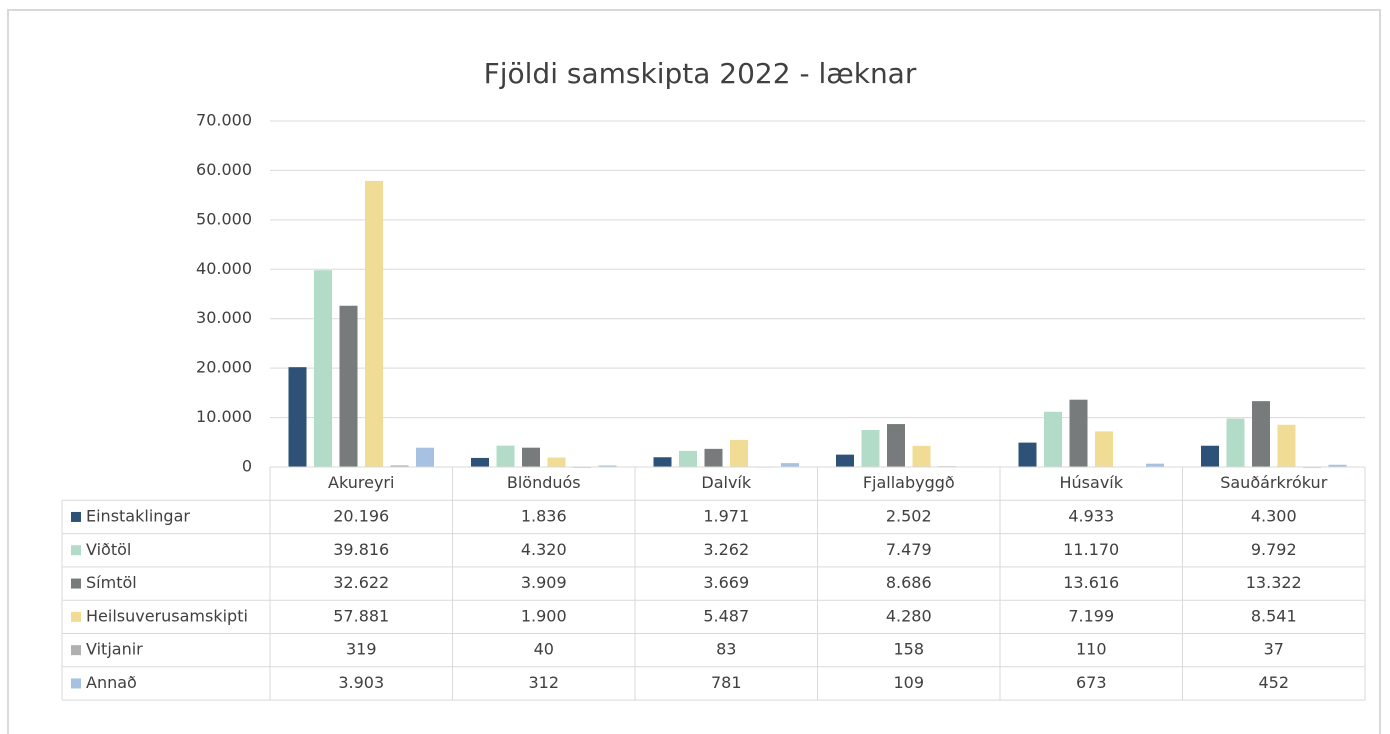 The width and height of the screenshot is (1390, 734). I want to click on table-value: 3.262, so click(726, 549).